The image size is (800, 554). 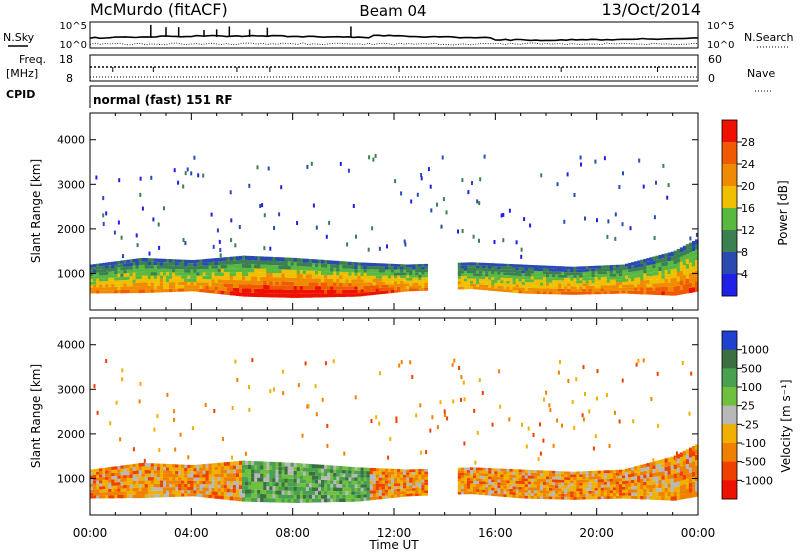 What do you see at coordinates (73, 26) in the screenshot?
I see `nsky-tick-high: 10^5` at bounding box center [73, 26].